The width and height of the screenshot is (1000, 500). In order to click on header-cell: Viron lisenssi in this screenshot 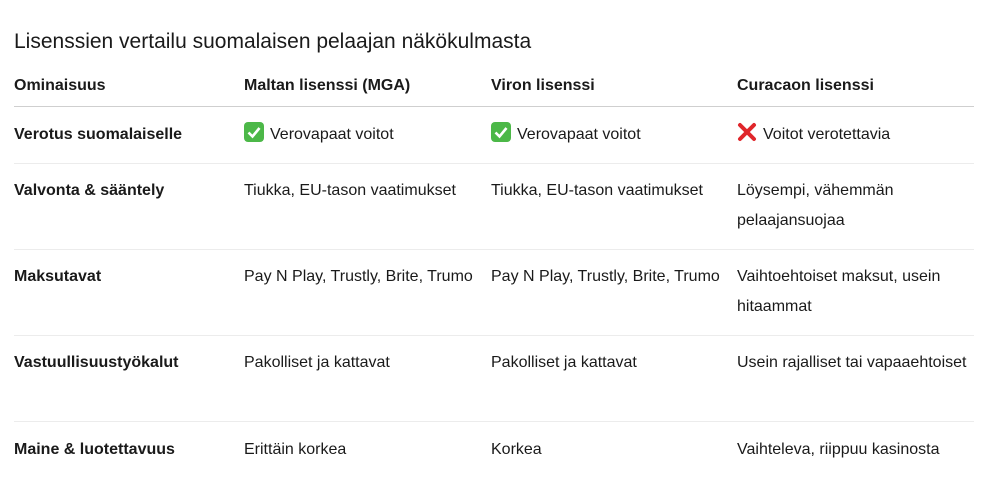, I will do `click(543, 85)`.